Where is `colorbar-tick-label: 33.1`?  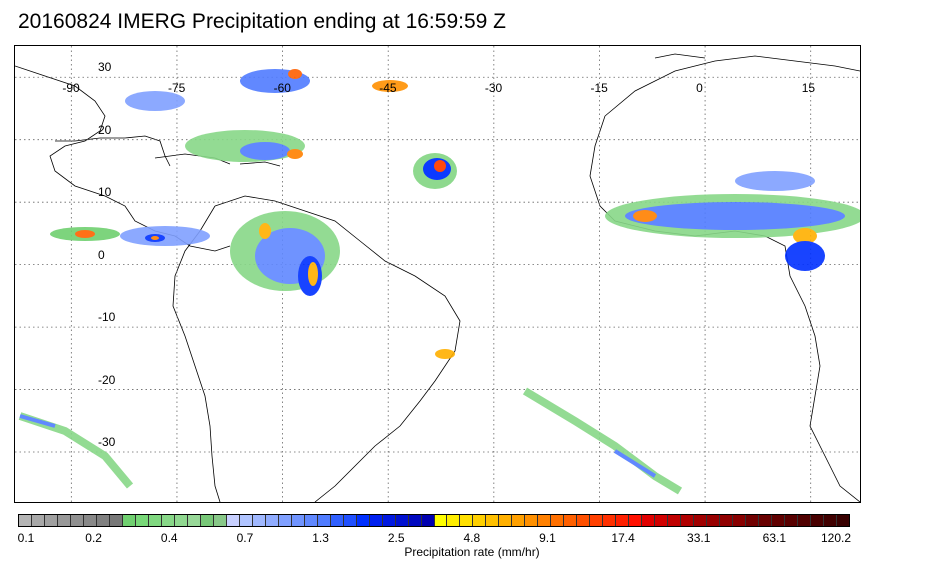
colorbar-tick-label: 33.1 is located at coordinates (699, 538).